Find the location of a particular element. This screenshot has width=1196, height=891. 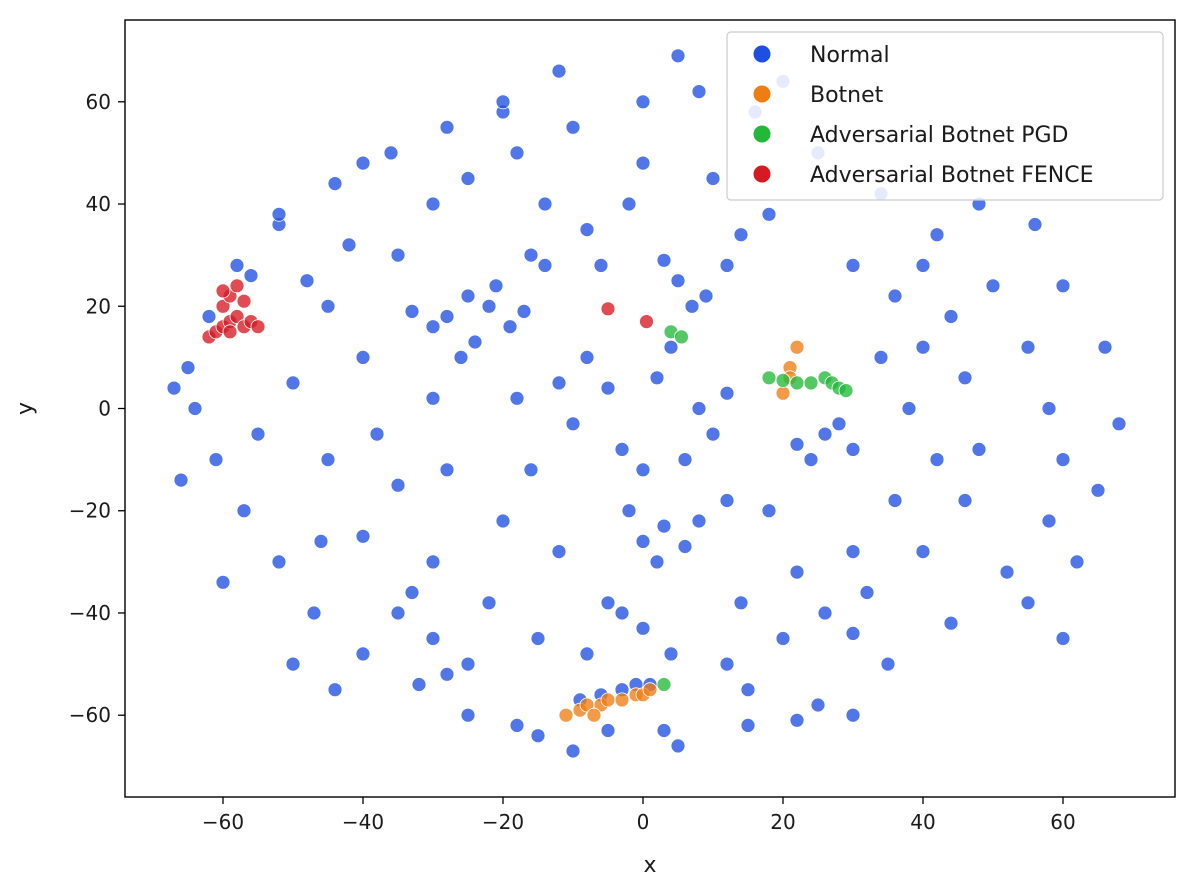

y-tick-label-3: 0 is located at coordinates (104, 409).